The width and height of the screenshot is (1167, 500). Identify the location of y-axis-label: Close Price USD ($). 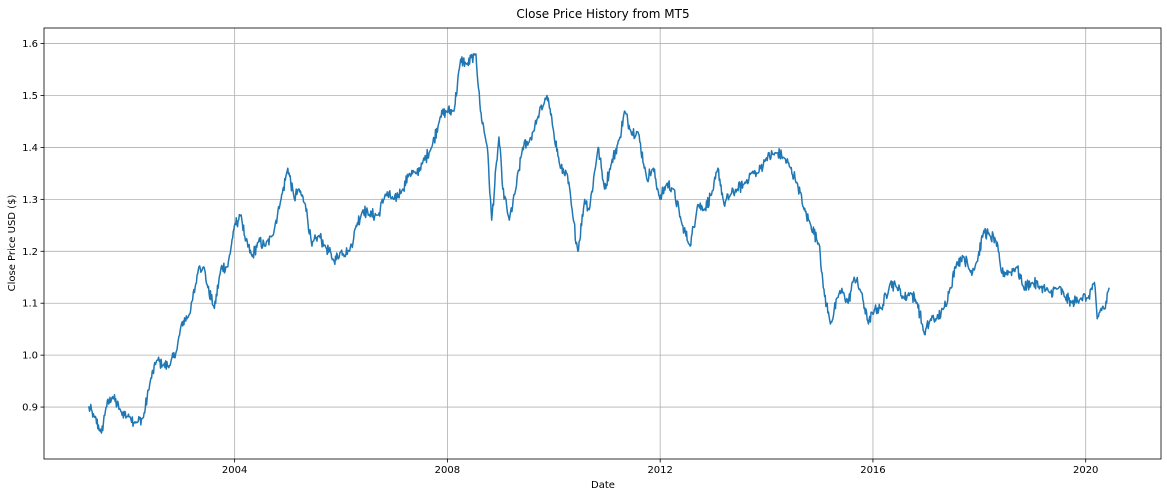
(12, 243).